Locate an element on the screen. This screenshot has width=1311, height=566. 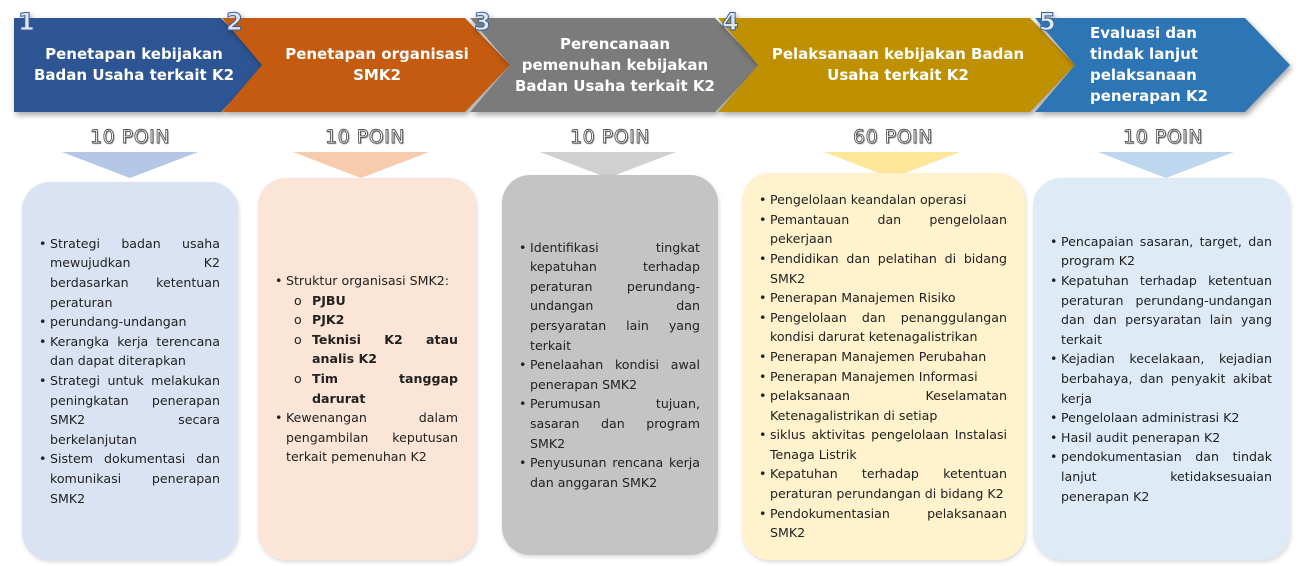
step-number: 3 is located at coordinates (483, 22).